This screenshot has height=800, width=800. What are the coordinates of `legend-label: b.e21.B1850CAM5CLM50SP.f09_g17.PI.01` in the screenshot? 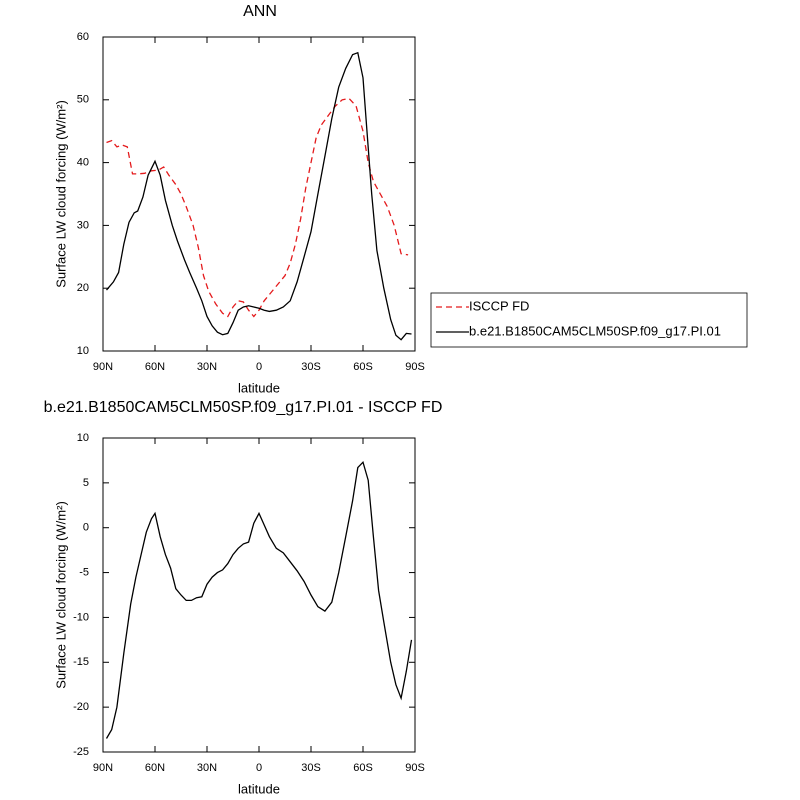 It's located at (595, 330).